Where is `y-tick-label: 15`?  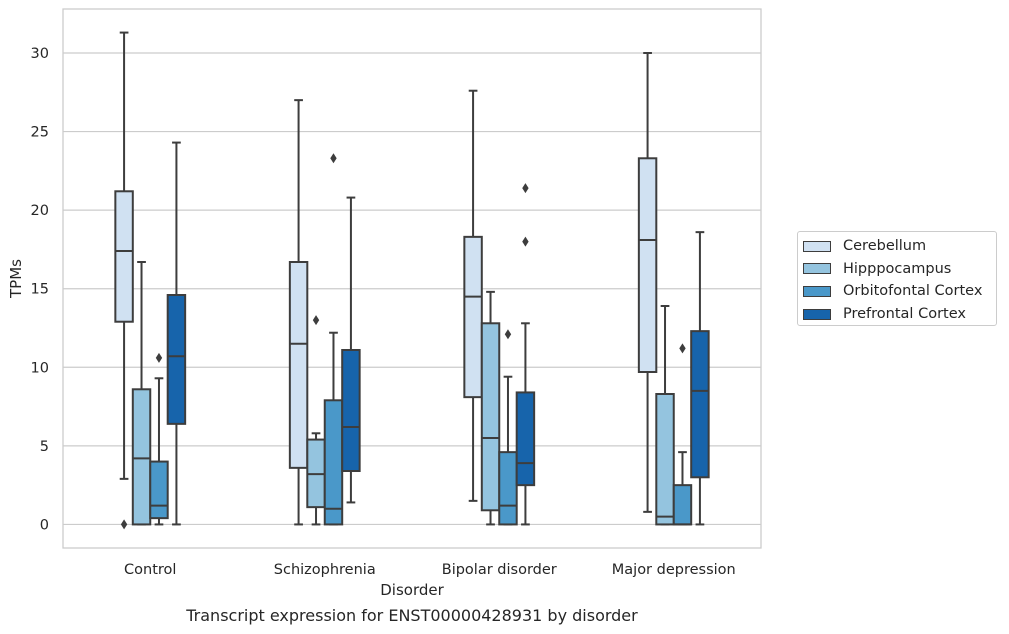
y-tick-label: 15 is located at coordinates (40, 290).